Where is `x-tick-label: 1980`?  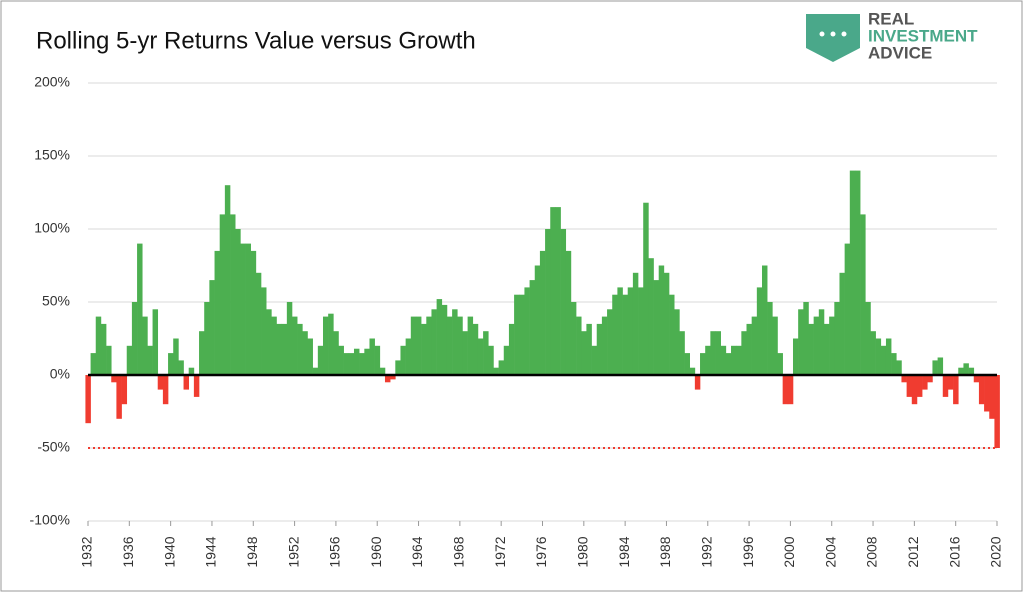
x-tick-label: 1980 is located at coordinates (583, 551).